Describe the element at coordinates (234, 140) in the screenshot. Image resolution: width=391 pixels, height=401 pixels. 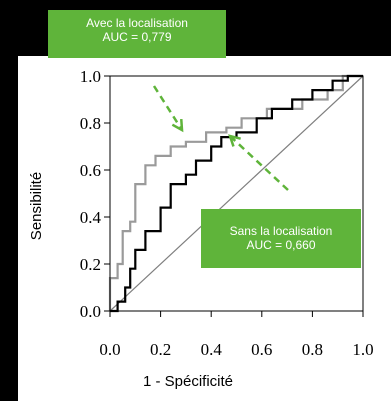
I see `annotation-arrow-without-head` at that location.